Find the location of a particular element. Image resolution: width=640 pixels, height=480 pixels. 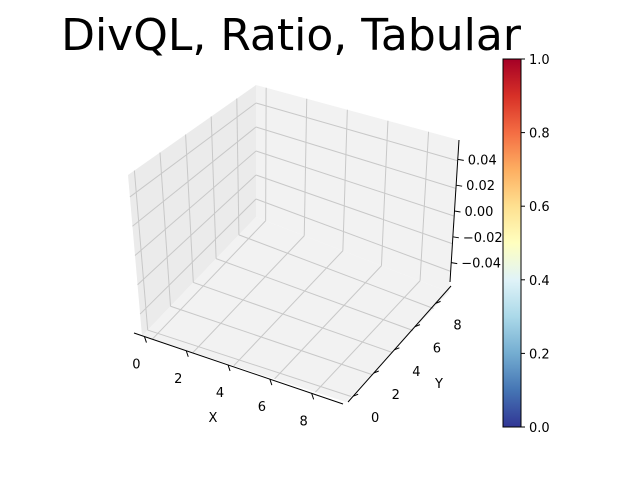

colorbar-tick-label: 1.0 is located at coordinates (539, 60).